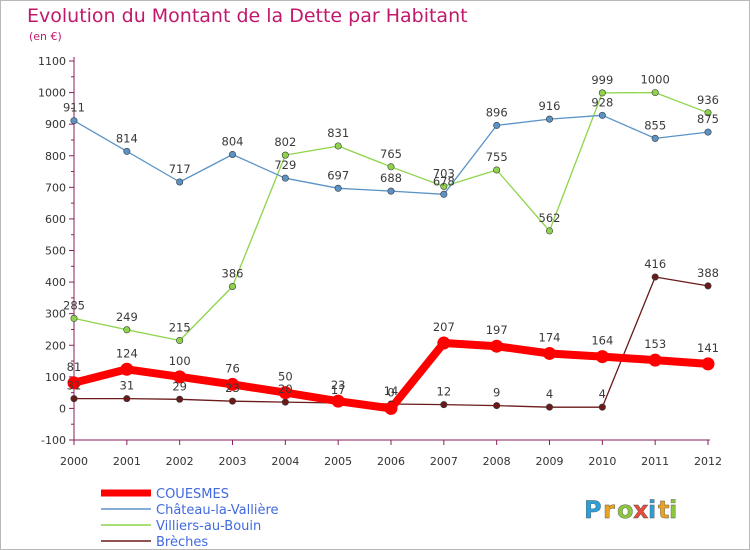 The image size is (750, 550). What do you see at coordinates (550, 461) in the screenshot?
I see `x-tick-label: 2009` at bounding box center [550, 461].